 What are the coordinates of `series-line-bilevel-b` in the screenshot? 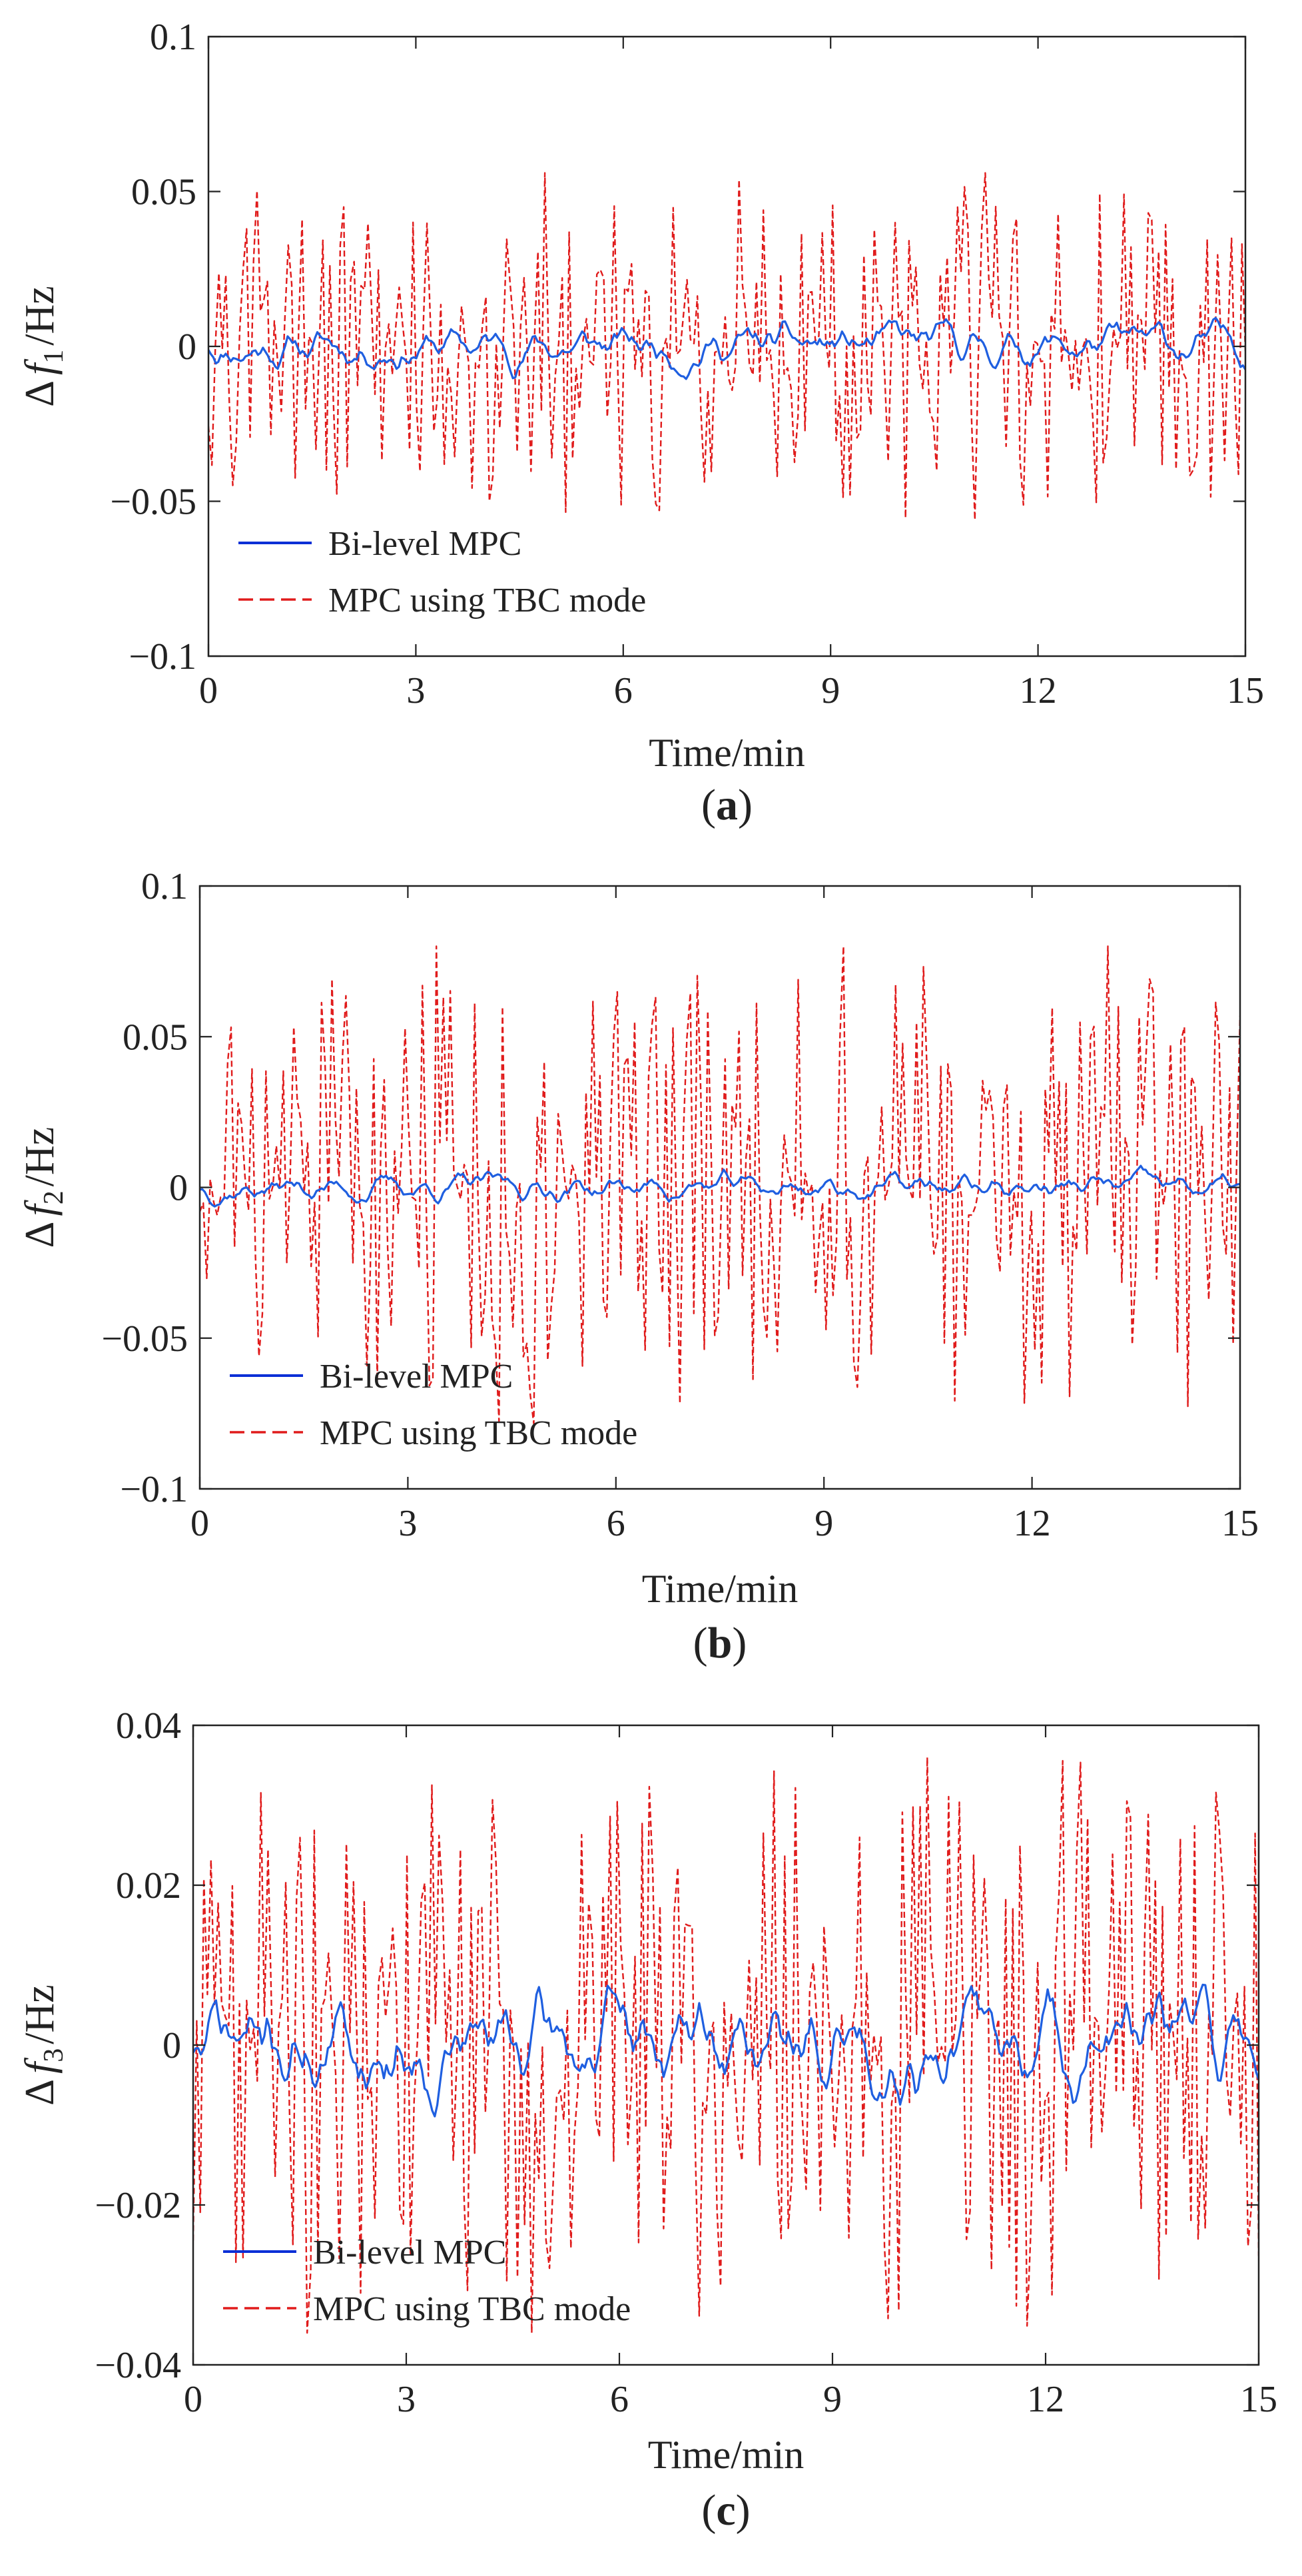 It's located at (720, 1186).